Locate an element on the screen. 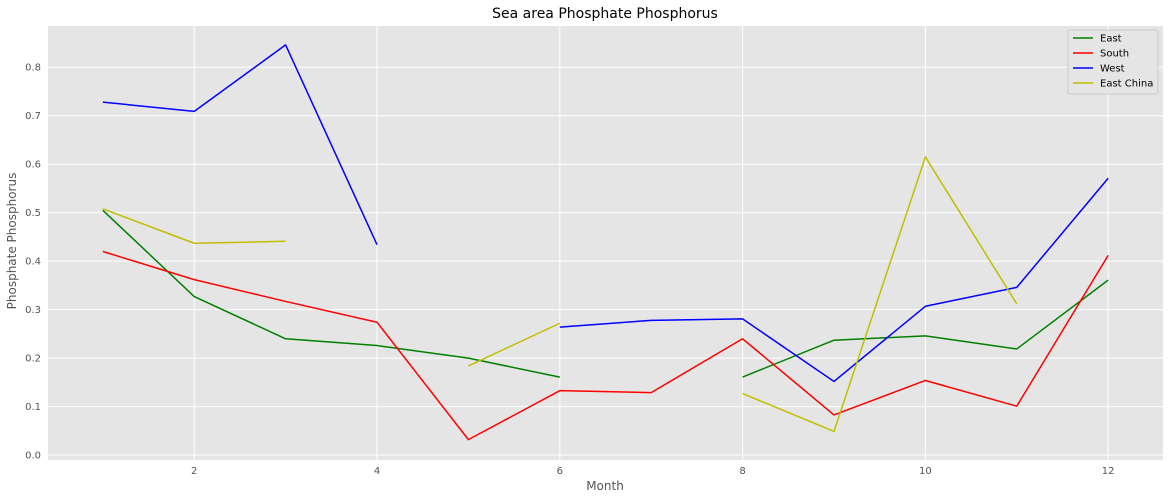 Image resolution: width=1173 pixels, height=504 pixels. y-tick-label: 0.7 is located at coordinates (33, 116).